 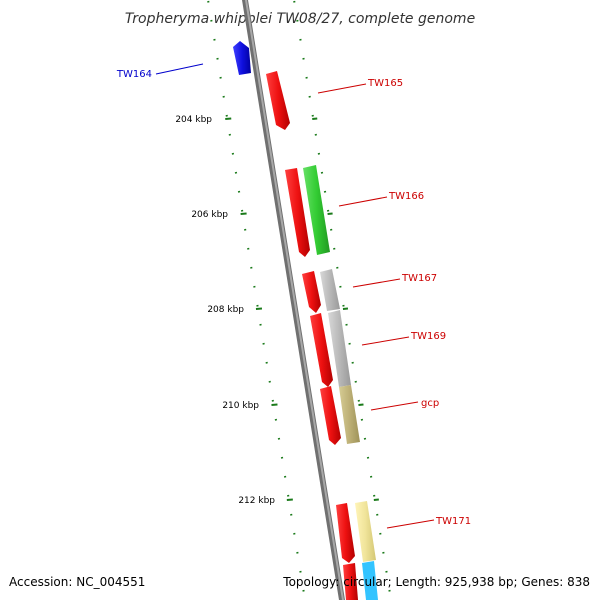 What do you see at coordinates (376, 283) in the screenshot?
I see `leader-TW167` at bounding box center [376, 283].